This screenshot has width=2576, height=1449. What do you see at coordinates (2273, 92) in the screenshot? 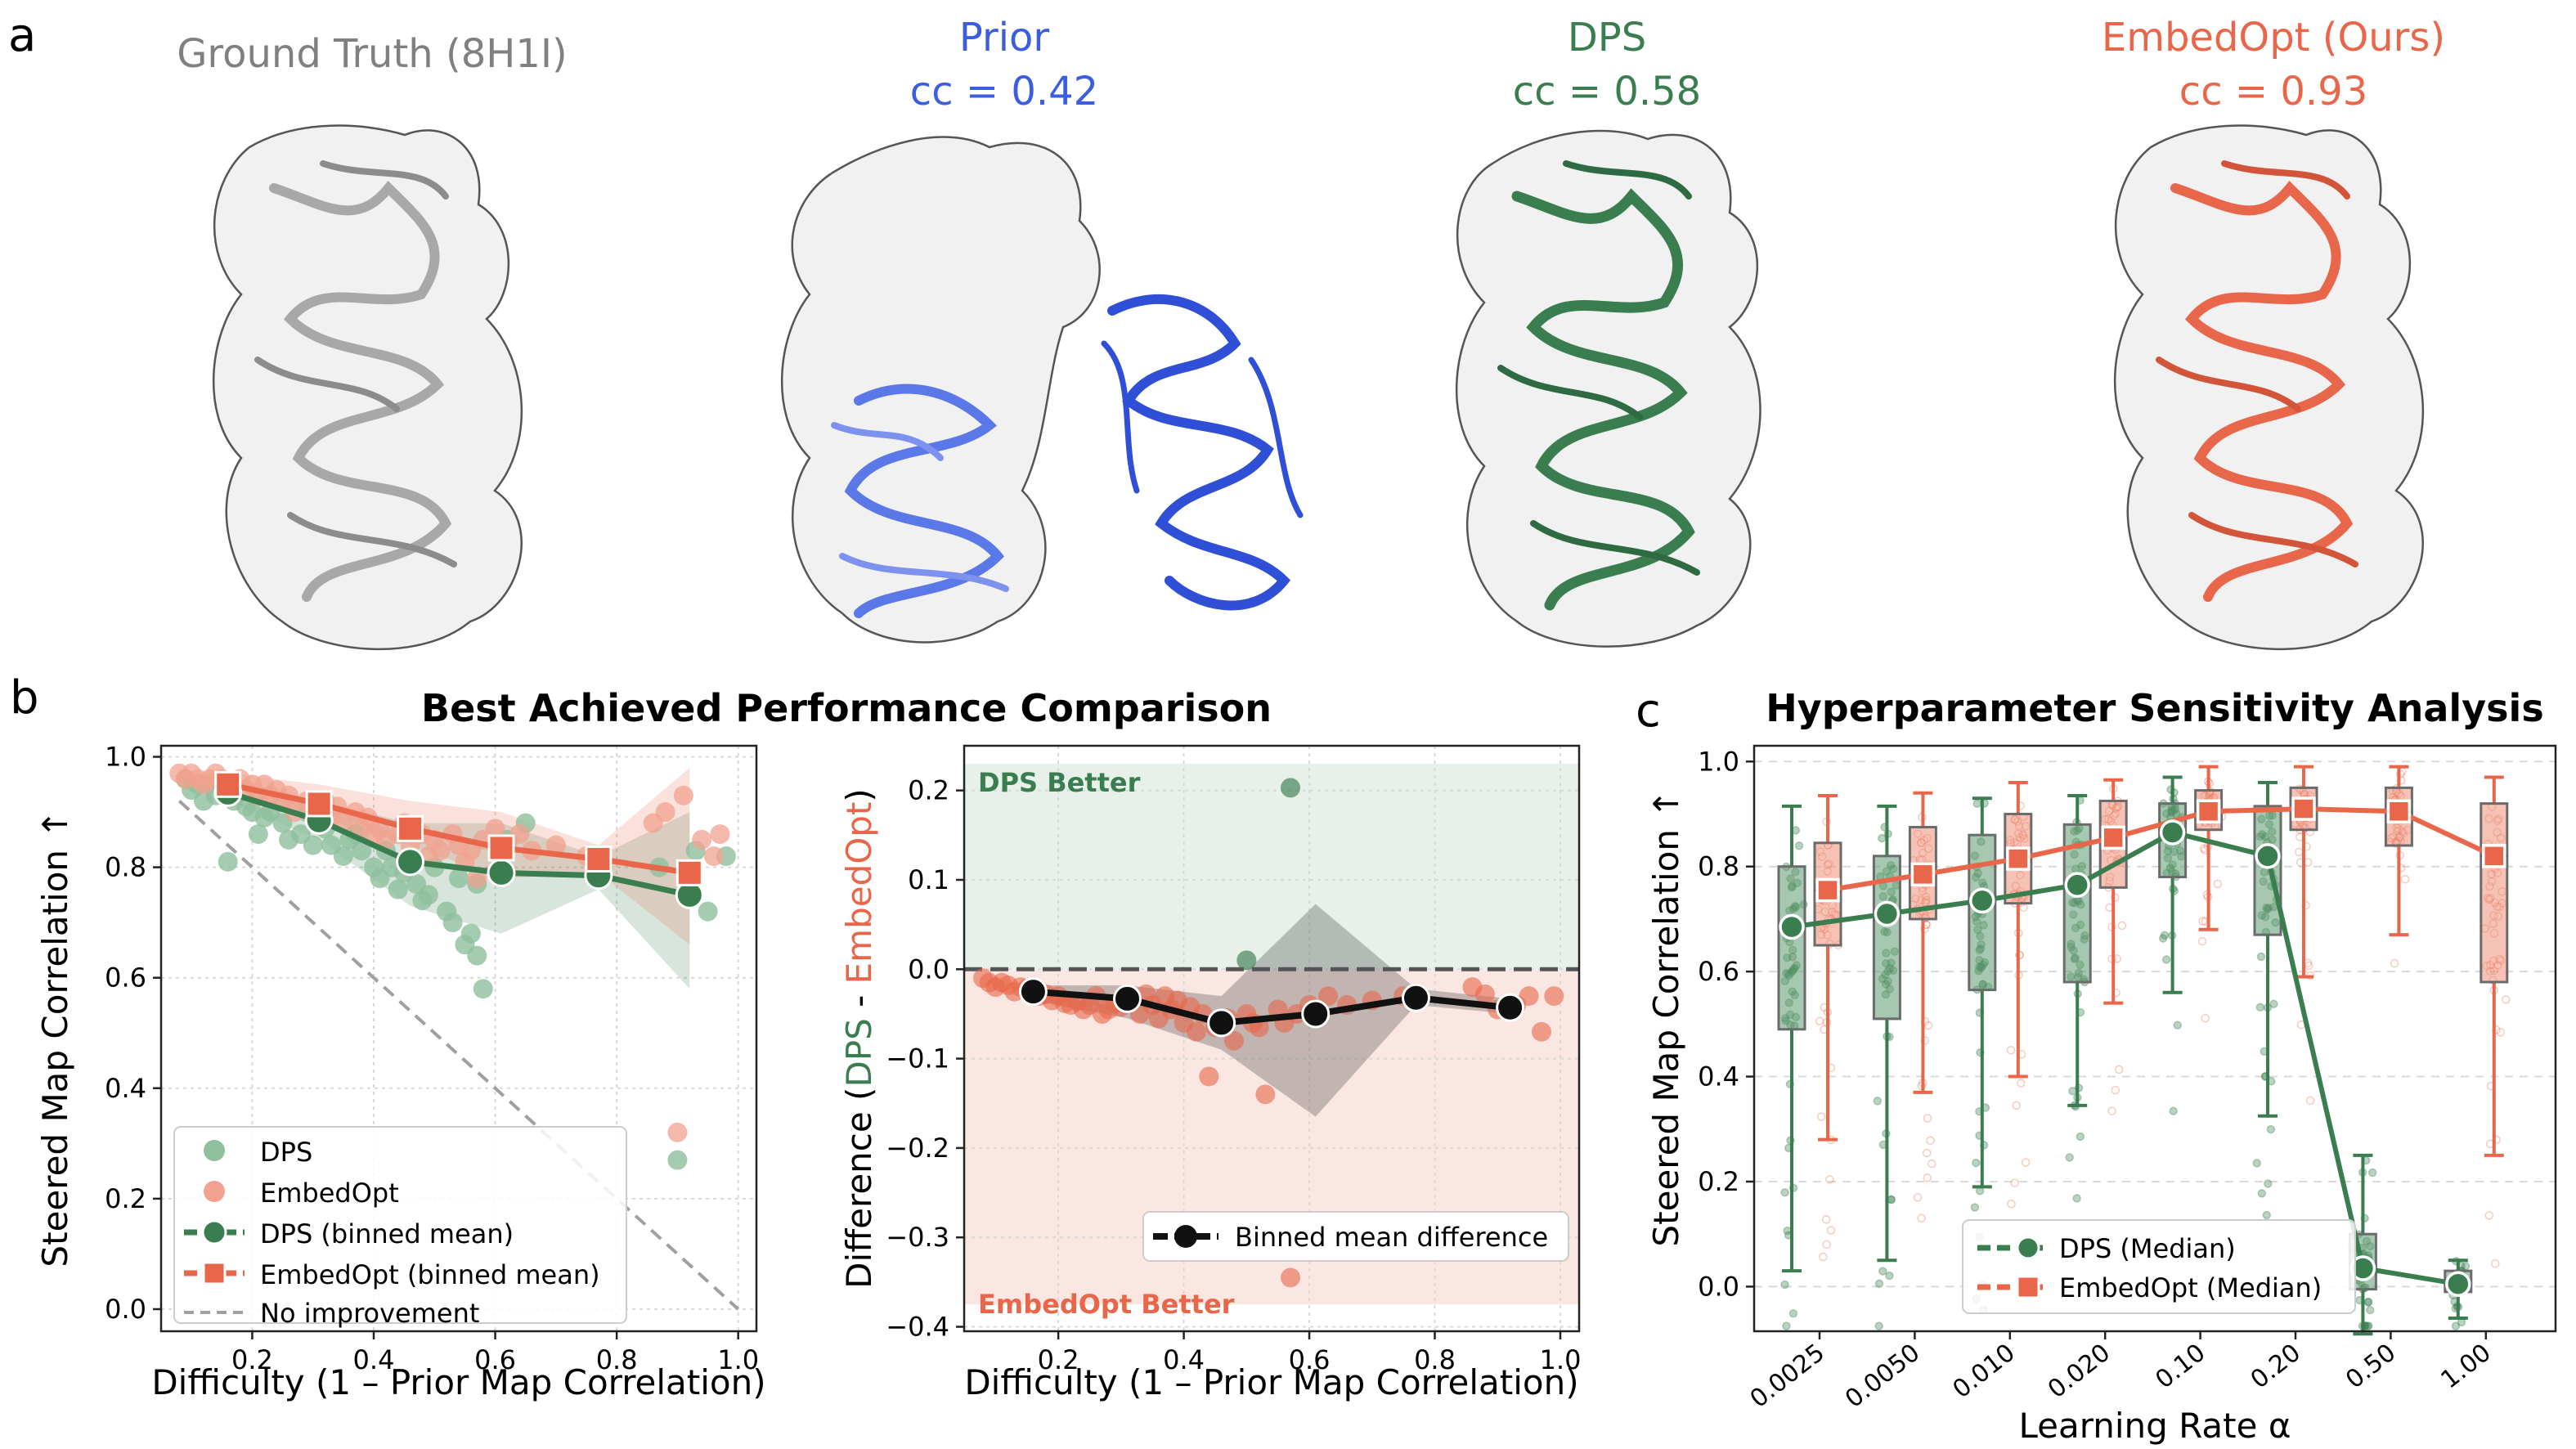
I see `structure-cc-embedopt: cc = 0.93` at bounding box center [2273, 92].